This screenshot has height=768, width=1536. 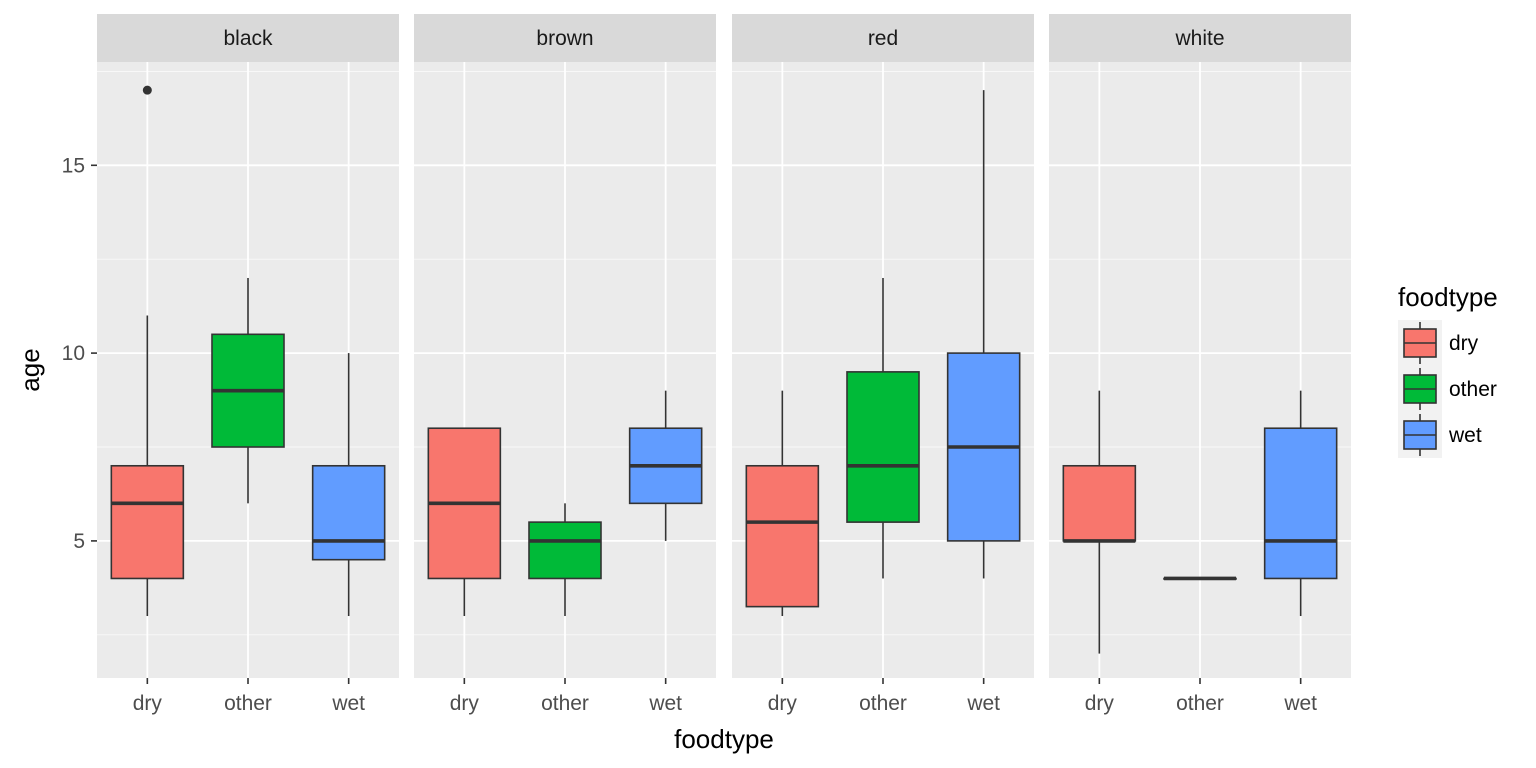 I want to click on y-axis: 5 10 15, so click(x=79, y=353).